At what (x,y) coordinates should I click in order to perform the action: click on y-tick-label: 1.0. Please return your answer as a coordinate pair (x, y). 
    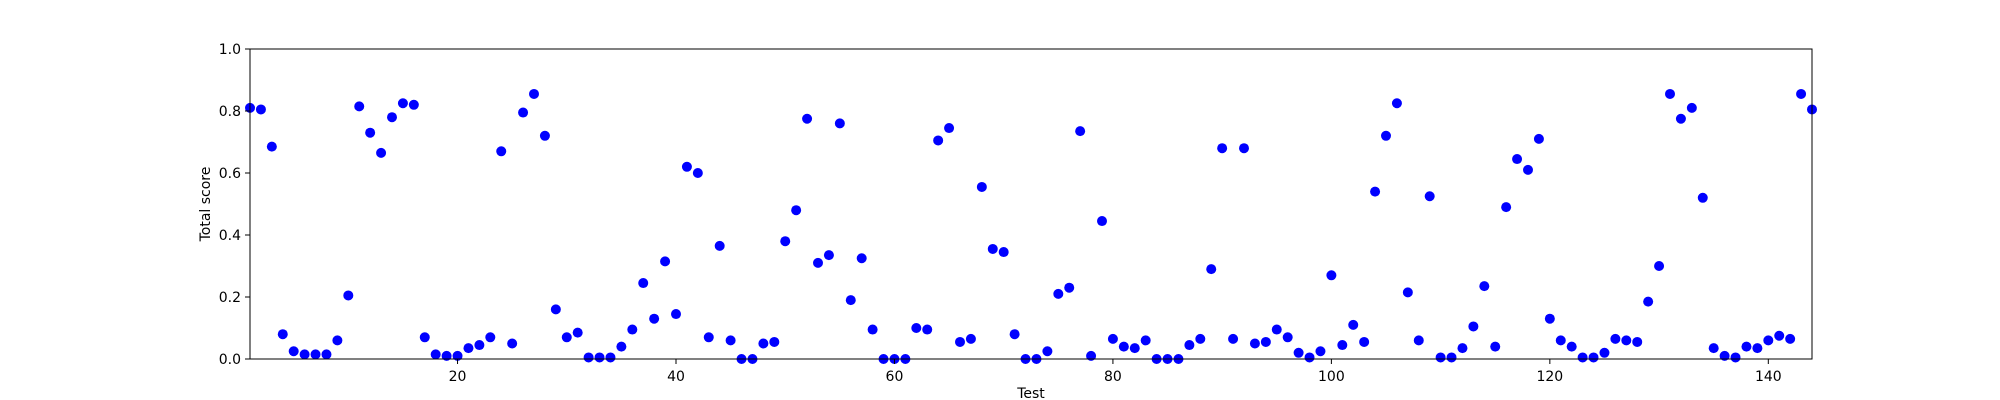
    Looking at the image, I should click on (230, 50).